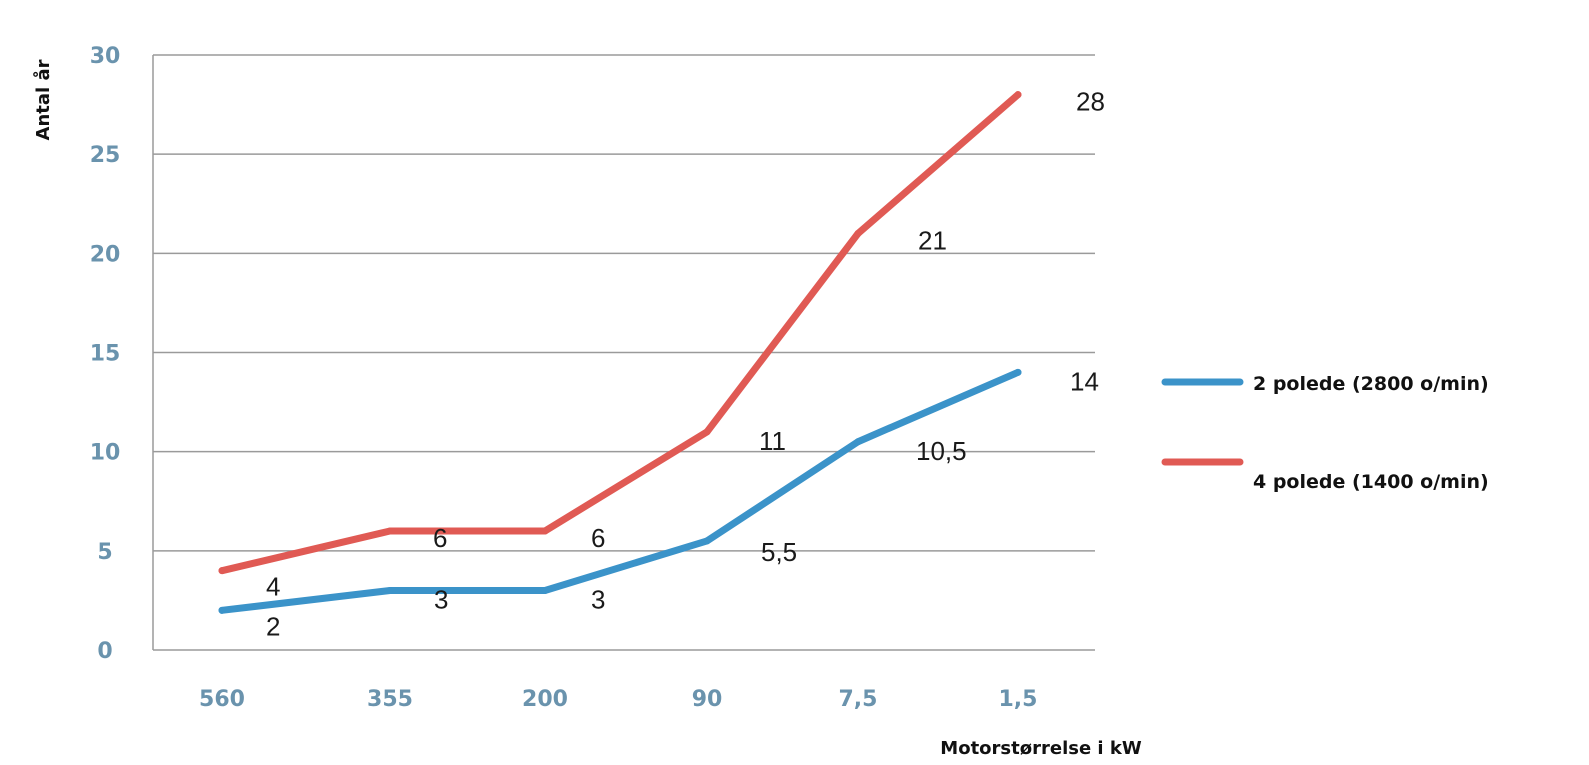  I want to click on data-label: 4, so click(273, 587).